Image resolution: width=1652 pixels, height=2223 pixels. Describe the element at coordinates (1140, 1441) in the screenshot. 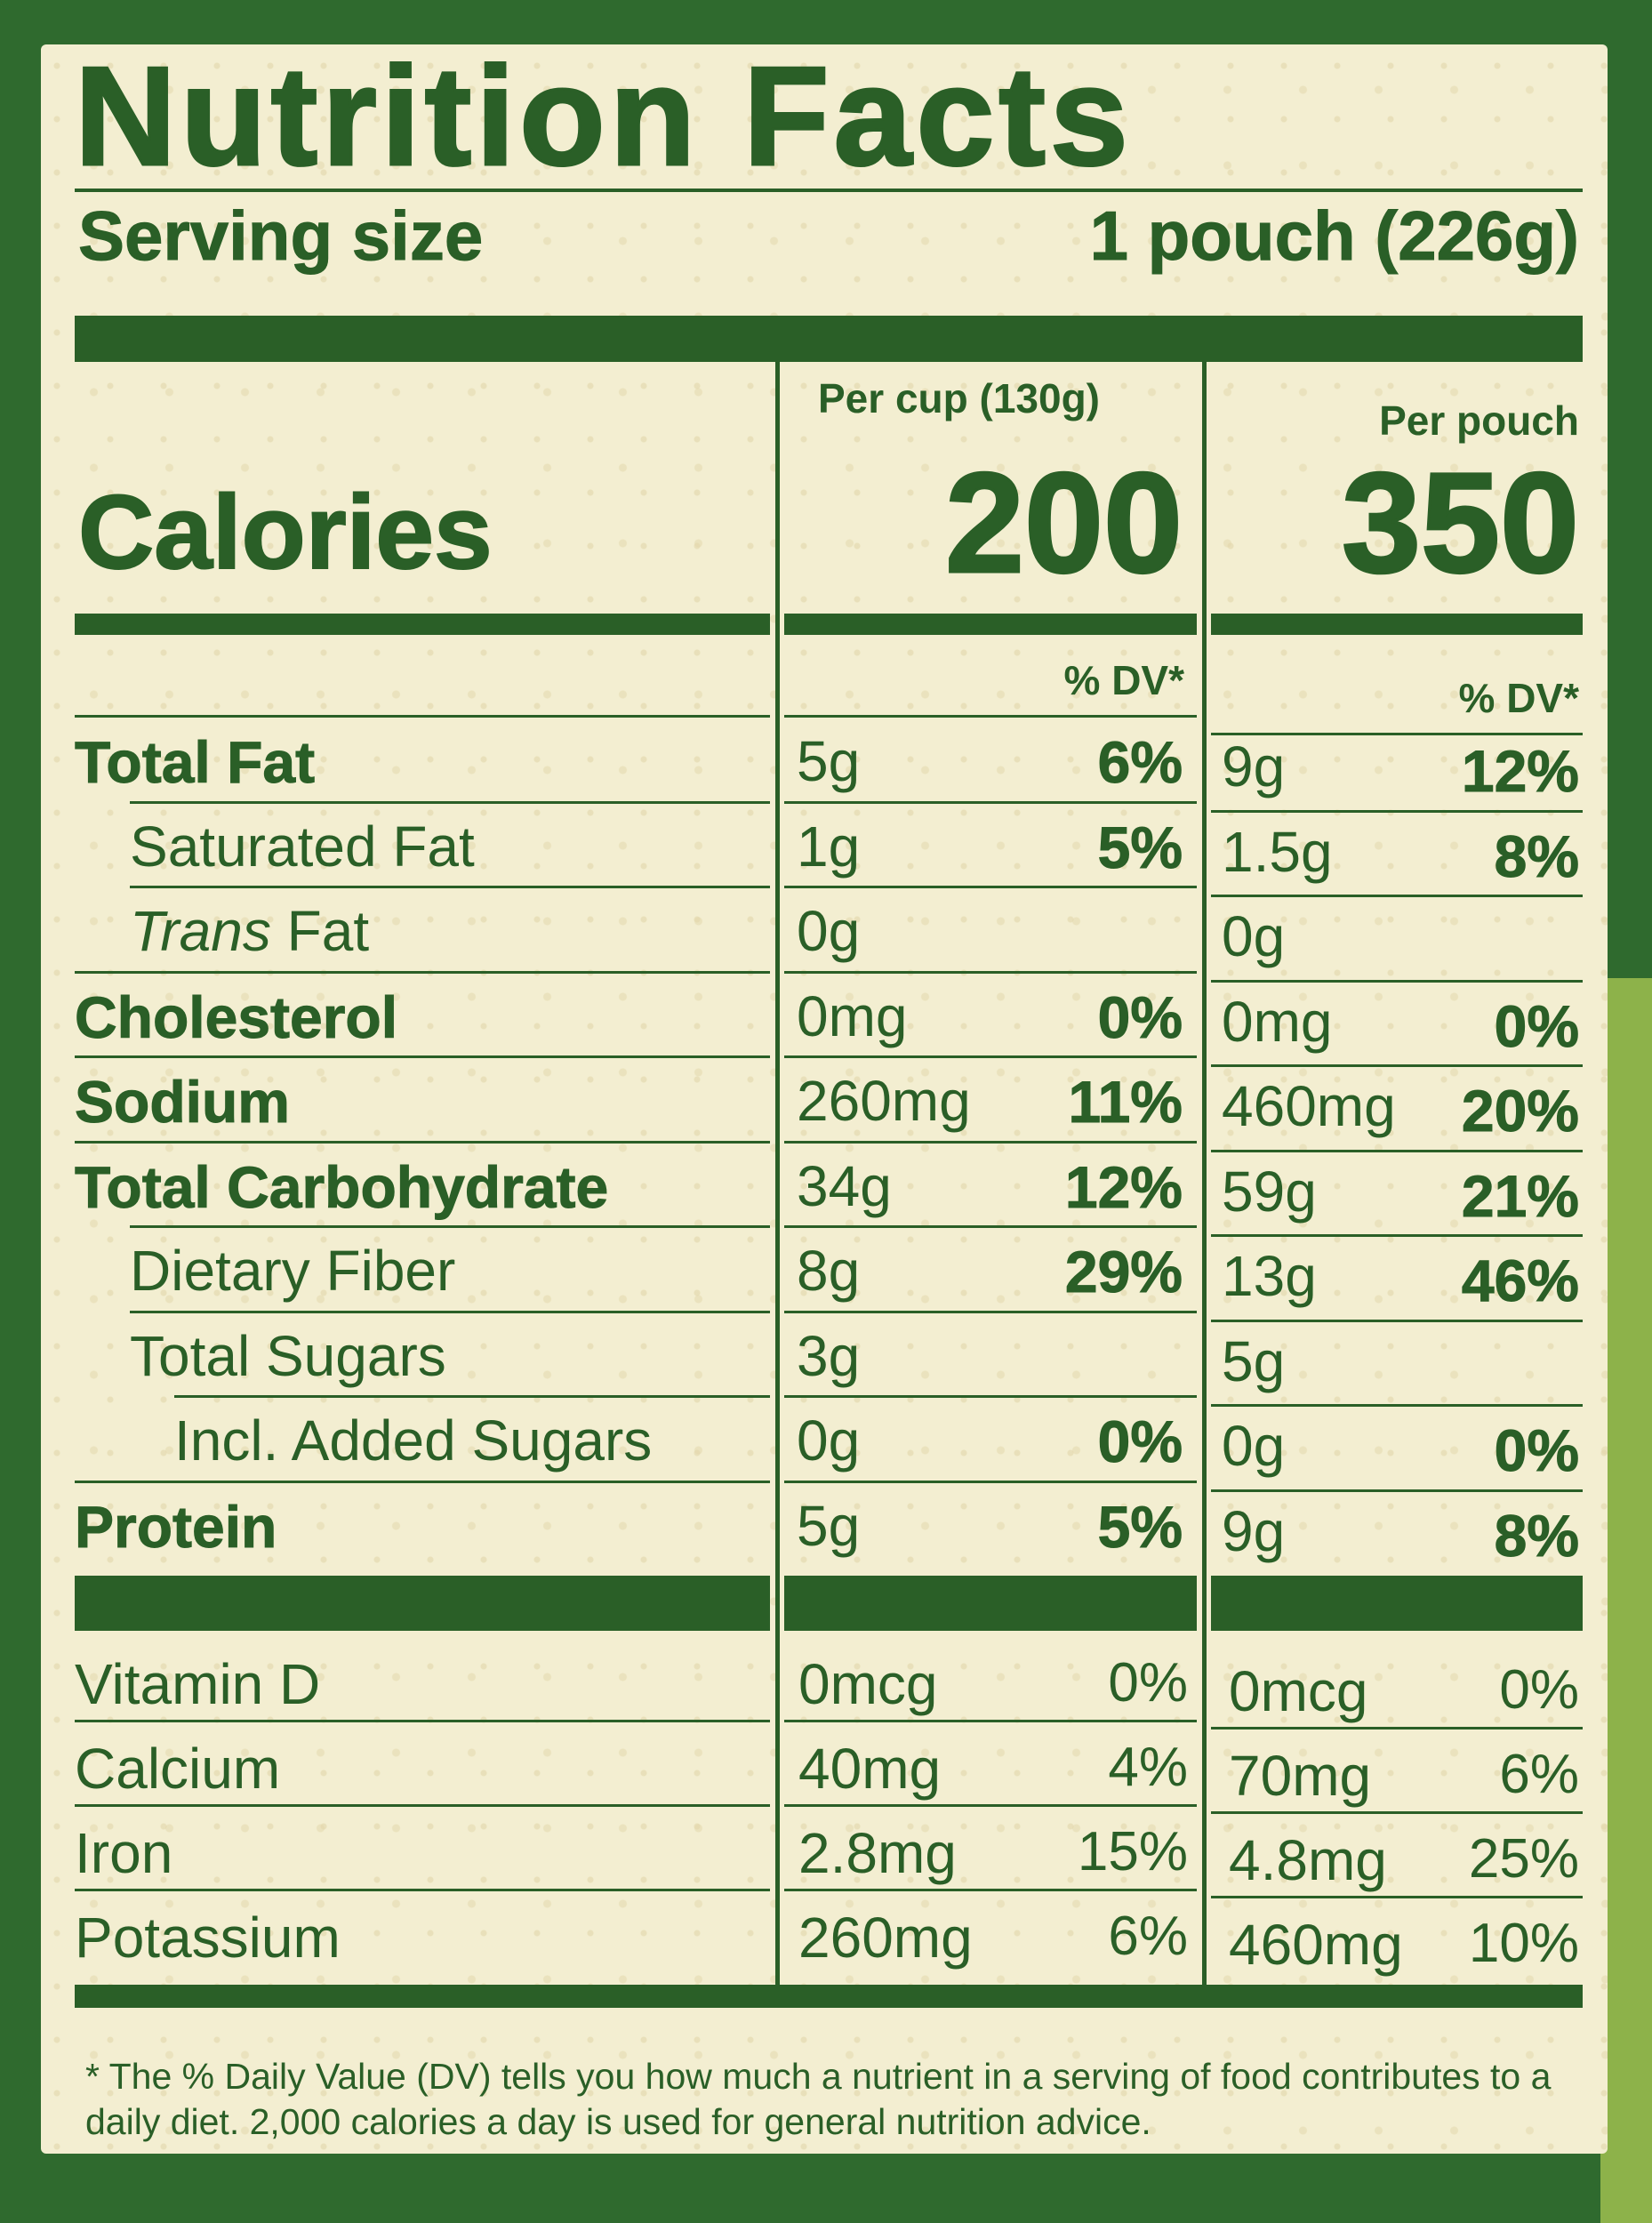

I see `nutrient-dv-cup: 0%` at that location.